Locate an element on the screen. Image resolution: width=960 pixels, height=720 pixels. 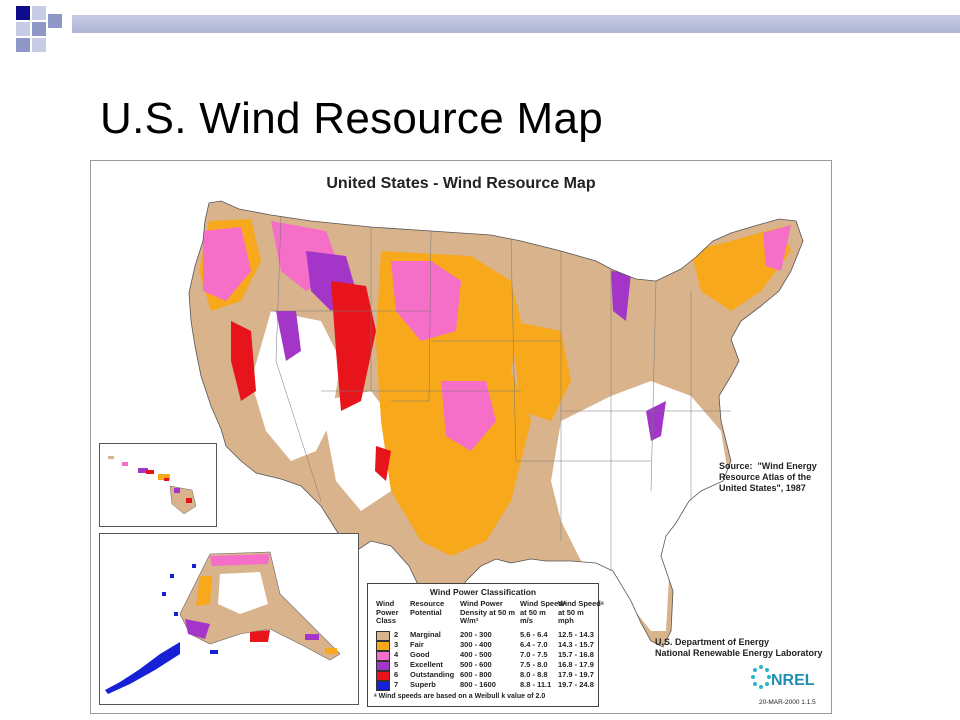
legend-row: 4 Good 400 - 500 7.0 - 7.5 15.7 - 16.8 is located at coordinates (483, 655).